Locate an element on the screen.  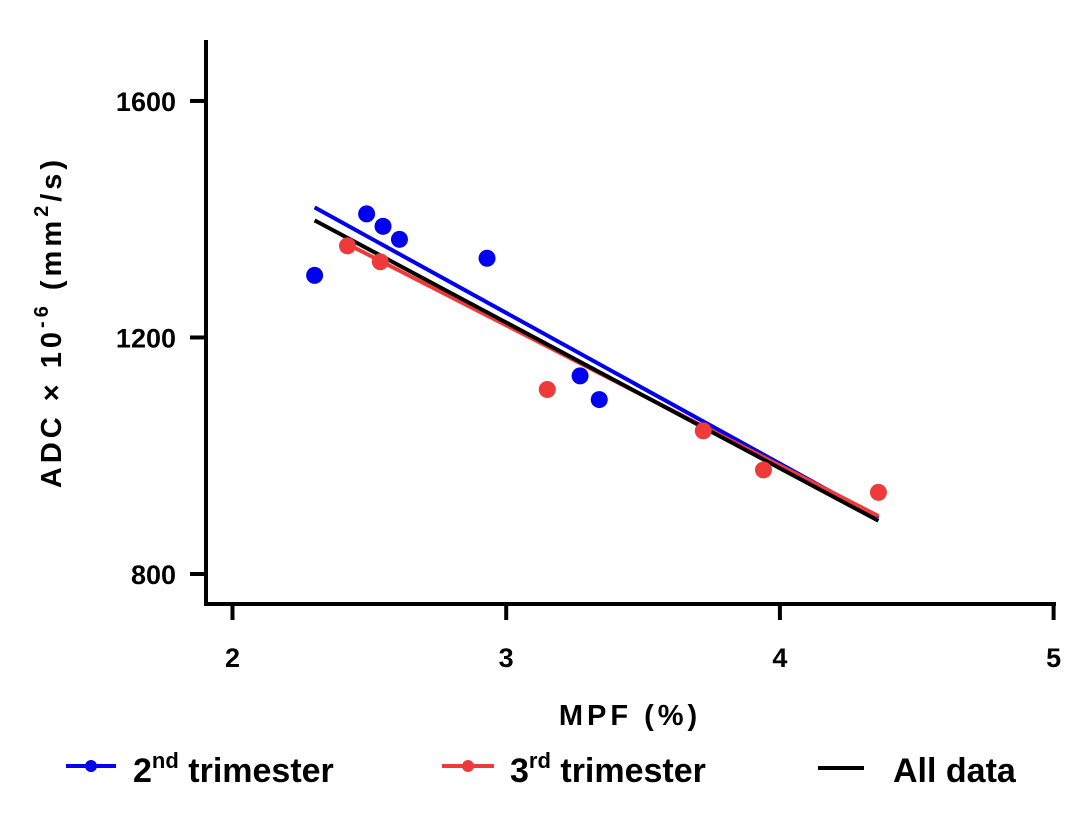
x-tick-label: 5 is located at coordinates (1053, 658).